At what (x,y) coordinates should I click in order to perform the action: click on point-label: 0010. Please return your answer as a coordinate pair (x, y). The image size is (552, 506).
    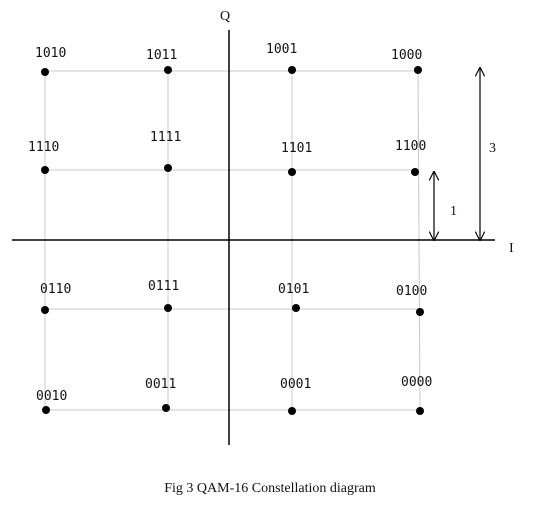
    Looking at the image, I should click on (51, 396).